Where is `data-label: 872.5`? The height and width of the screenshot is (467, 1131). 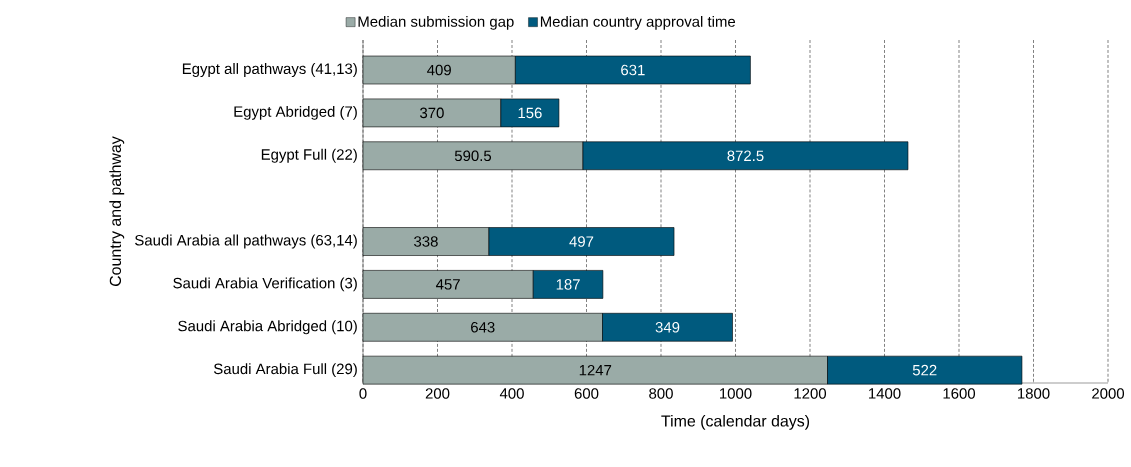
data-label: 872.5 is located at coordinates (745, 156).